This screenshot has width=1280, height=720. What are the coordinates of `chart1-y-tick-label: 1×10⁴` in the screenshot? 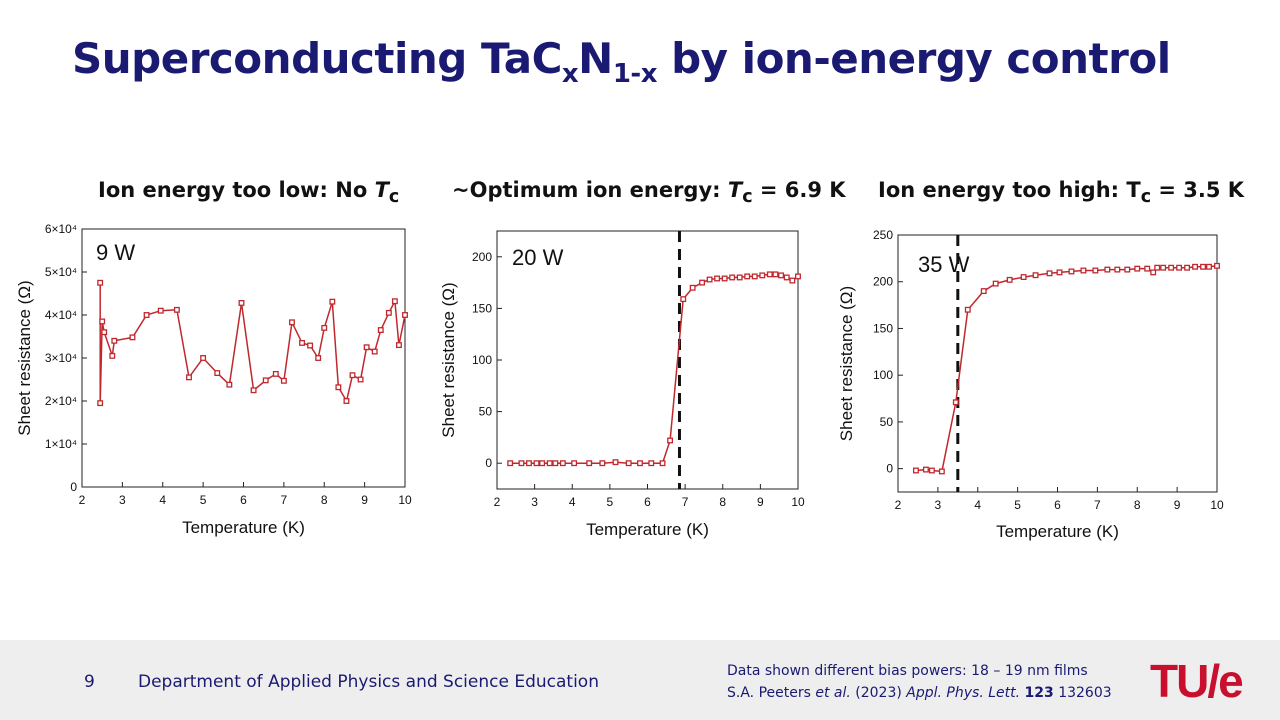 It's located at (61, 444).